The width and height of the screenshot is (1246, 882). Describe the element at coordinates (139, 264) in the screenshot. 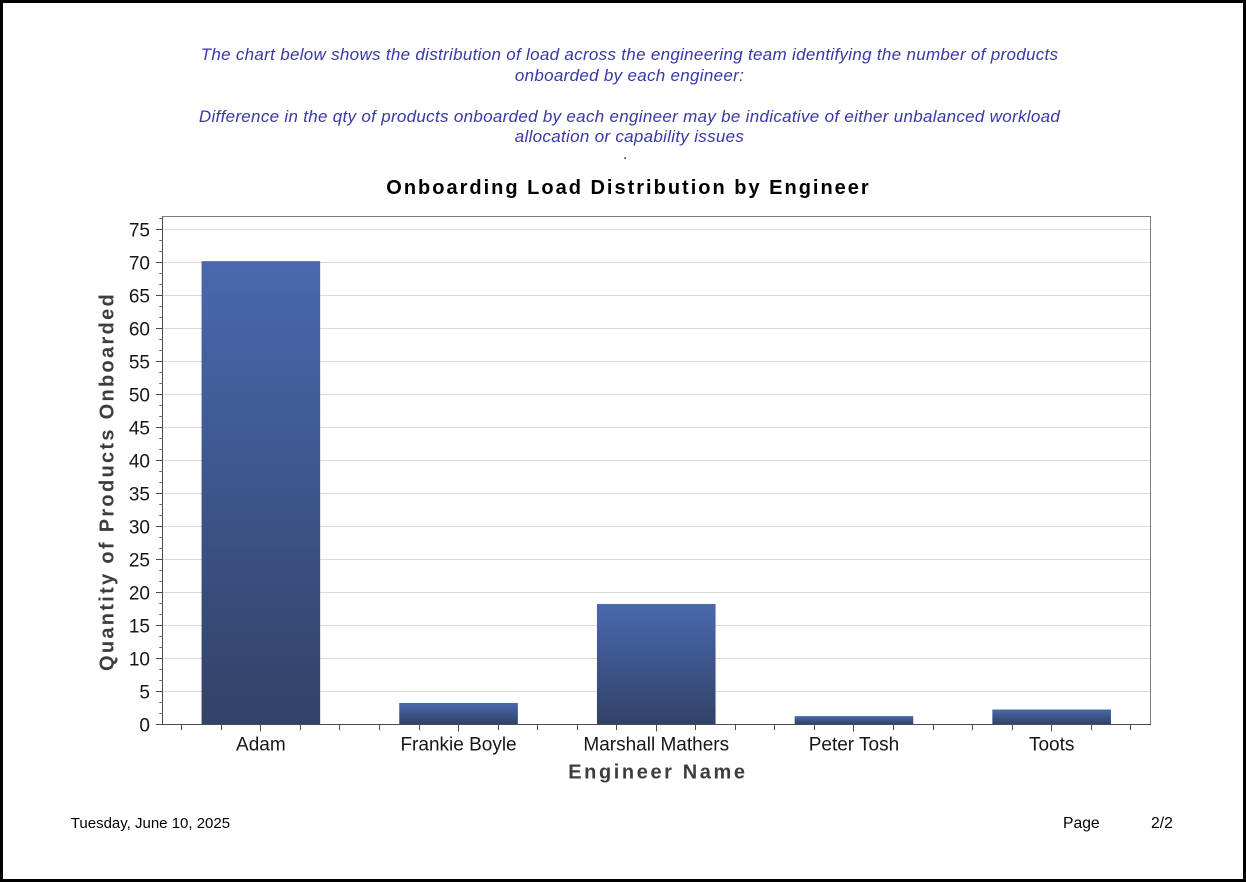

I see `svg-text: 70` at that location.